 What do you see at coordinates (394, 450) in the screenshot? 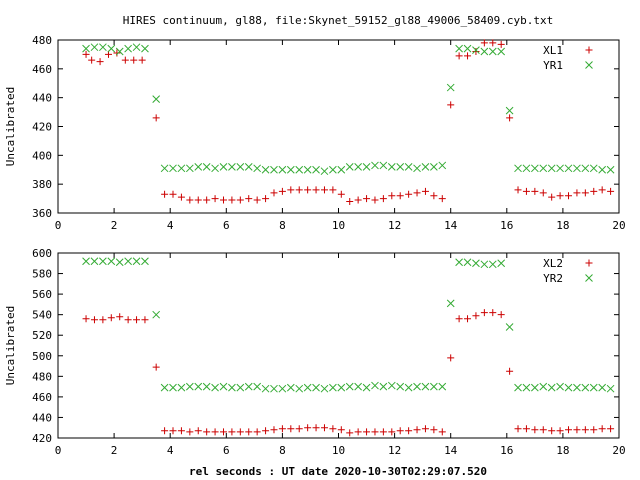
I see `x-tick-label: 12` at bounding box center [394, 450].